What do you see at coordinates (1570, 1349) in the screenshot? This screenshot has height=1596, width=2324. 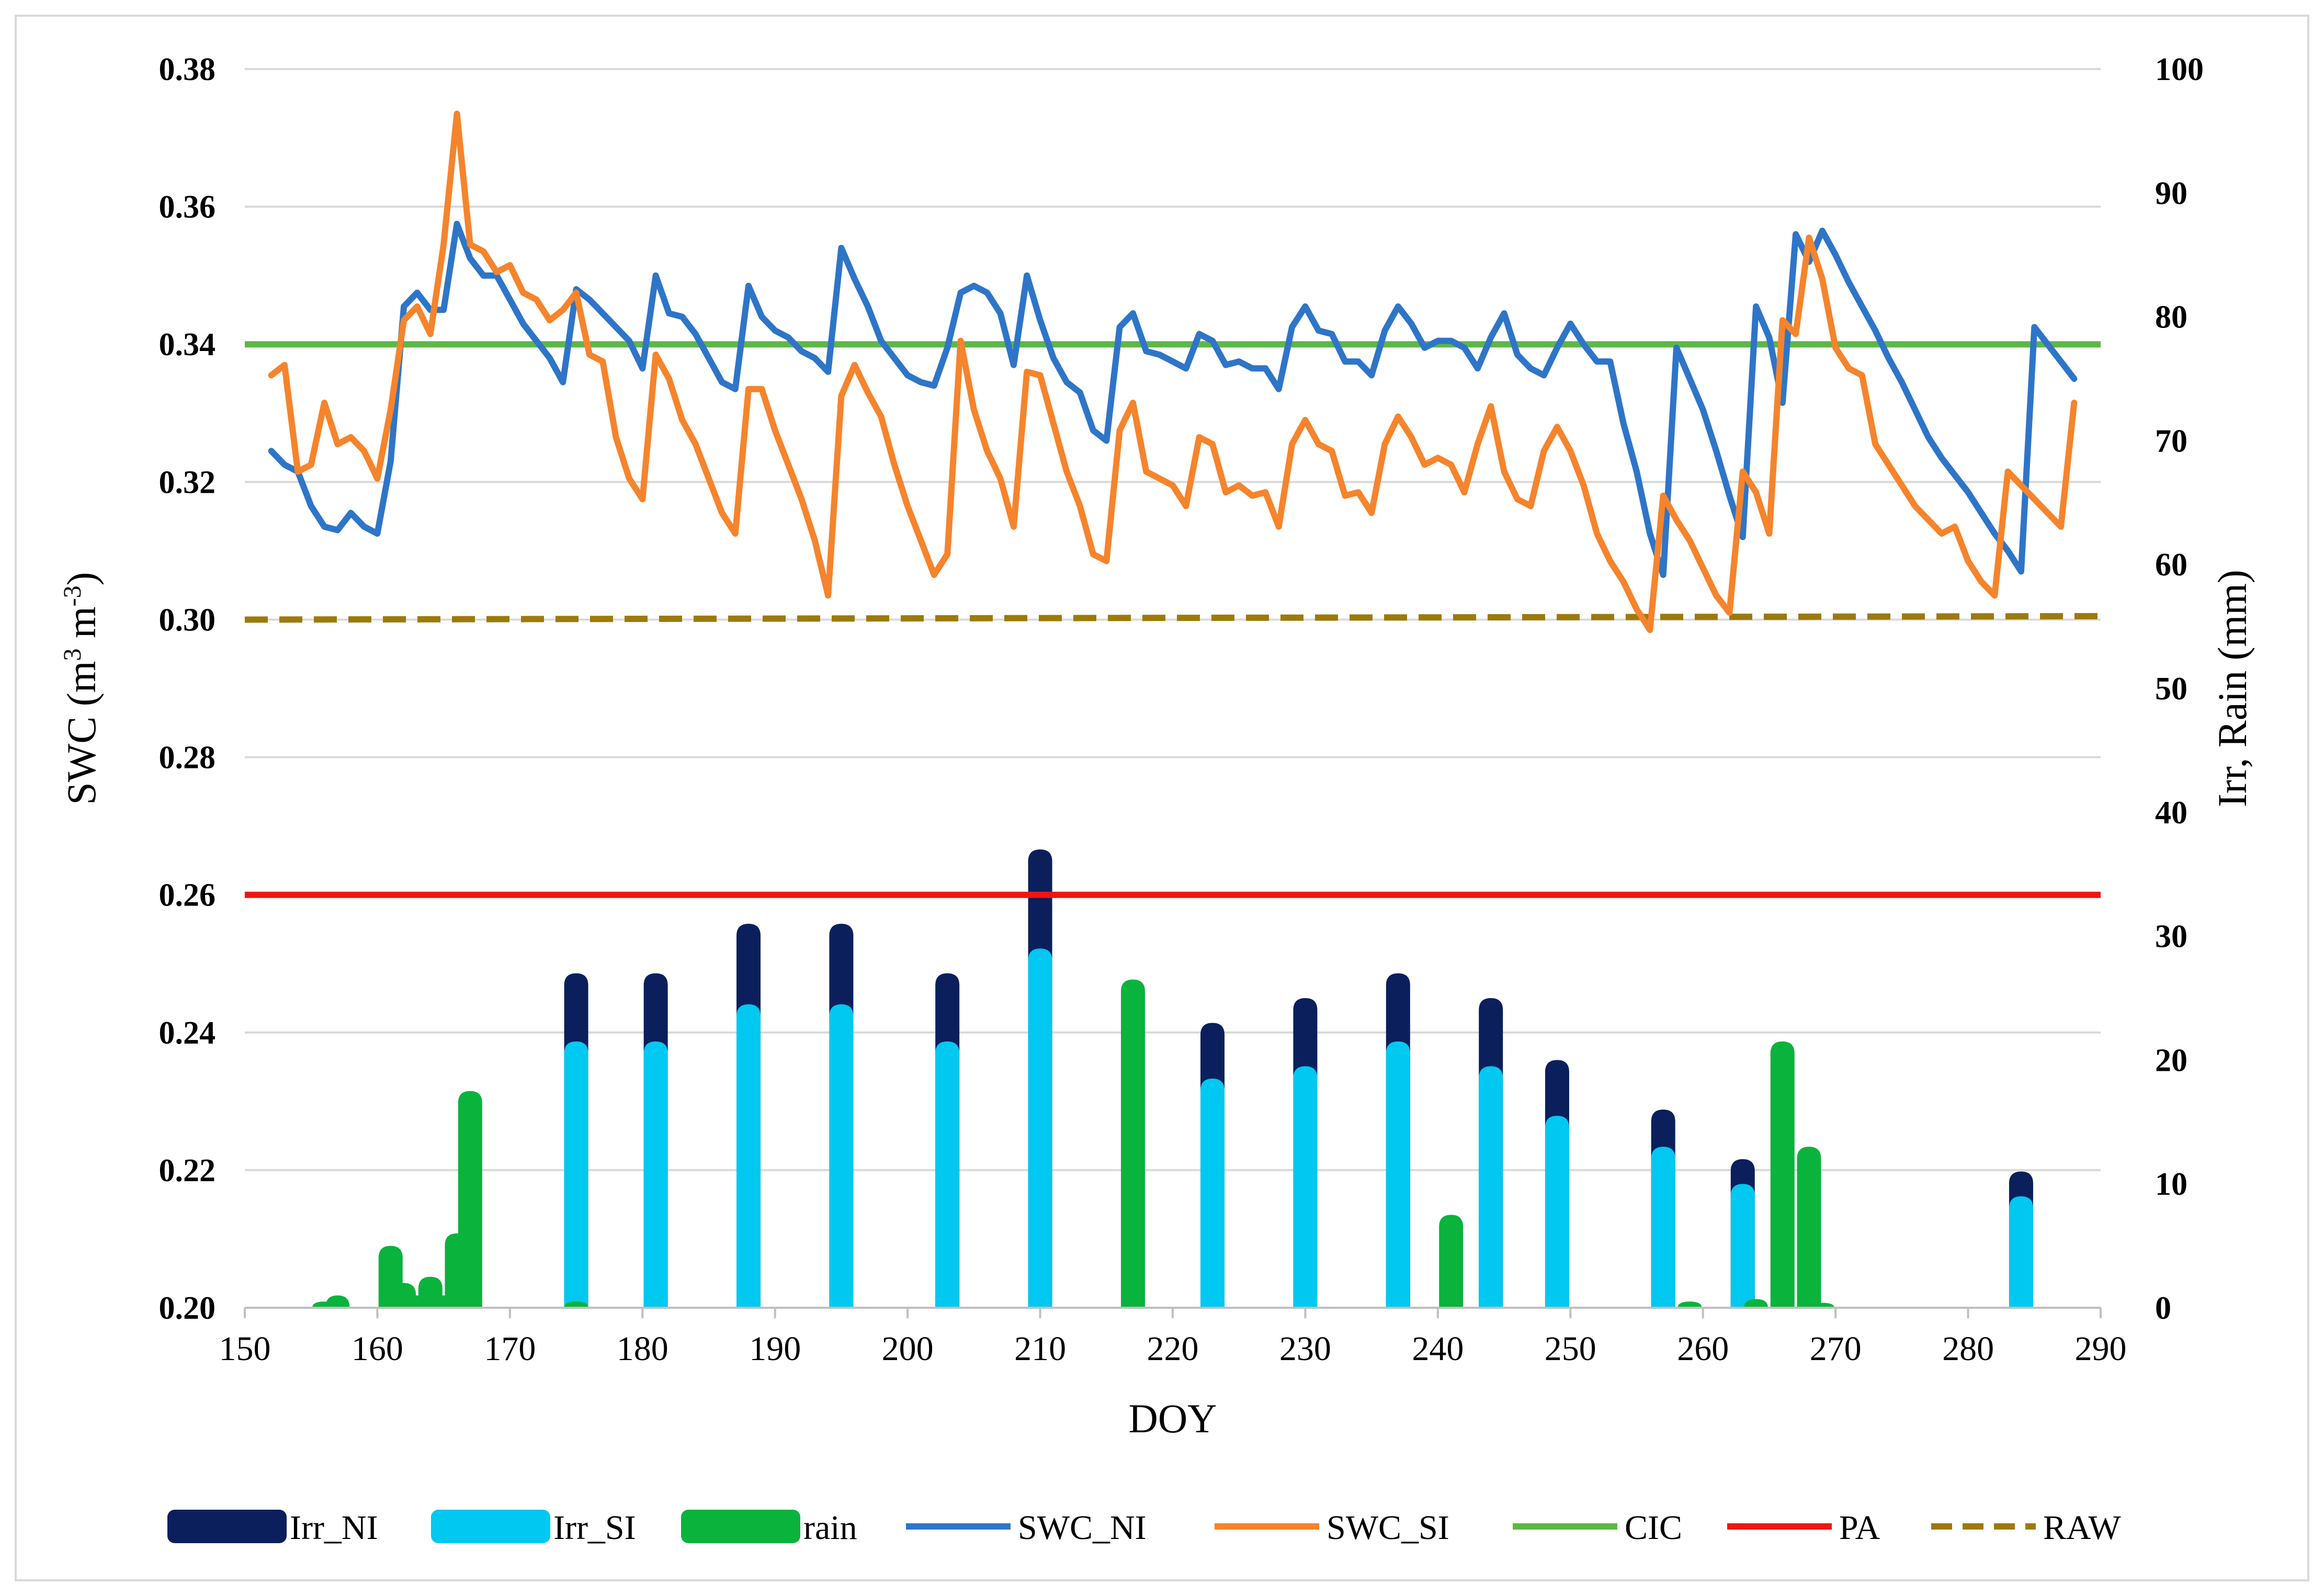 I see `x-tick-label: 250` at bounding box center [1570, 1349].